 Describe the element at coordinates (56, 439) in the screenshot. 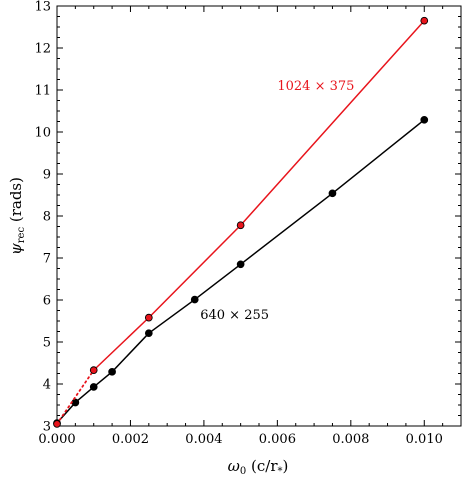

I see `x-tick-label: 0.000` at that location.